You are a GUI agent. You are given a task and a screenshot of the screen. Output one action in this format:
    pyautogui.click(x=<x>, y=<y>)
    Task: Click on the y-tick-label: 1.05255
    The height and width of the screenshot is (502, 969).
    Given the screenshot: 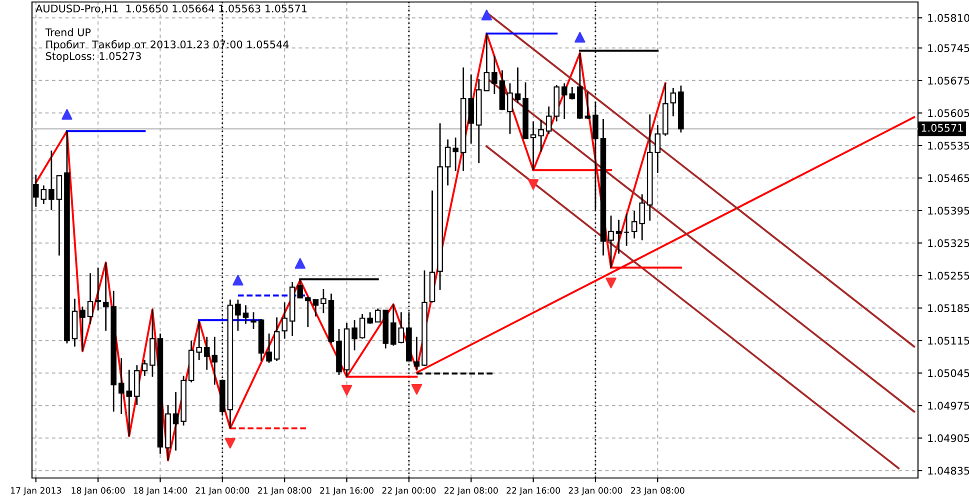 What is the action you would take?
    pyautogui.click(x=948, y=276)
    